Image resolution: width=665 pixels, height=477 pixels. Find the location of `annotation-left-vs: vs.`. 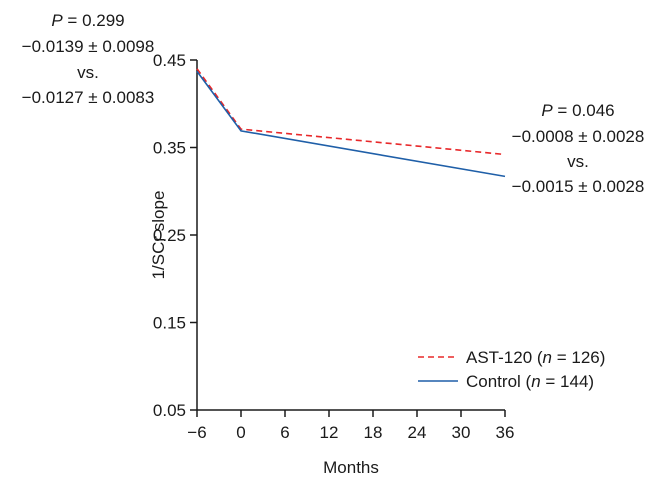

annotation-left-vs: vs. is located at coordinates (88, 72).